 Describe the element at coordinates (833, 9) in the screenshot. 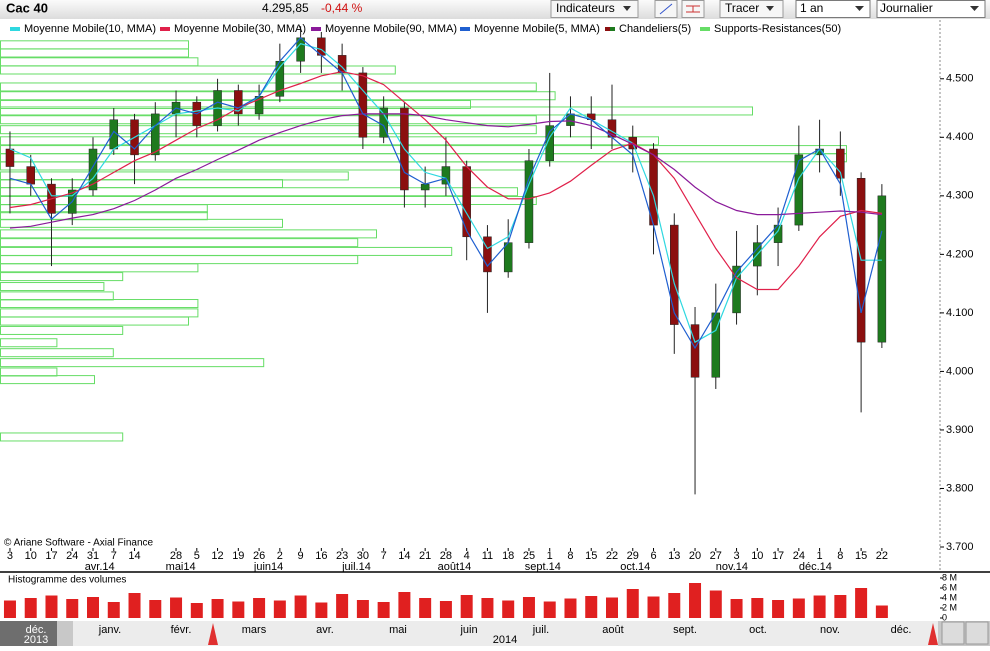

I see `period-select` at that location.